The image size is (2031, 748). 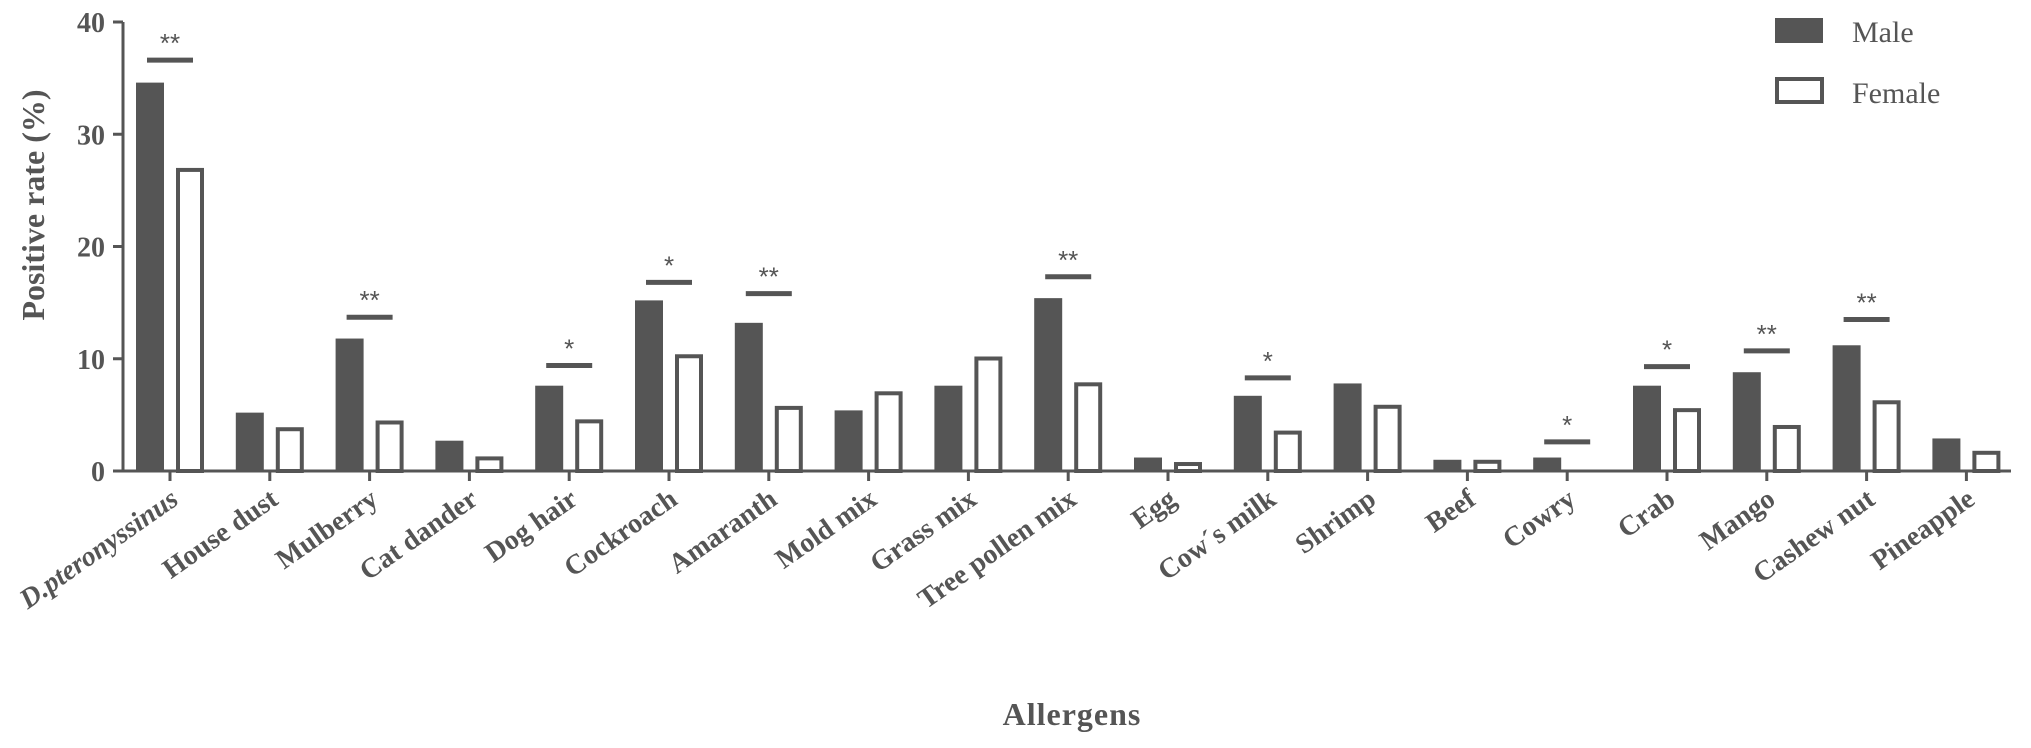 I want to click on y-tick-label: 10, so click(x=91, y=360).